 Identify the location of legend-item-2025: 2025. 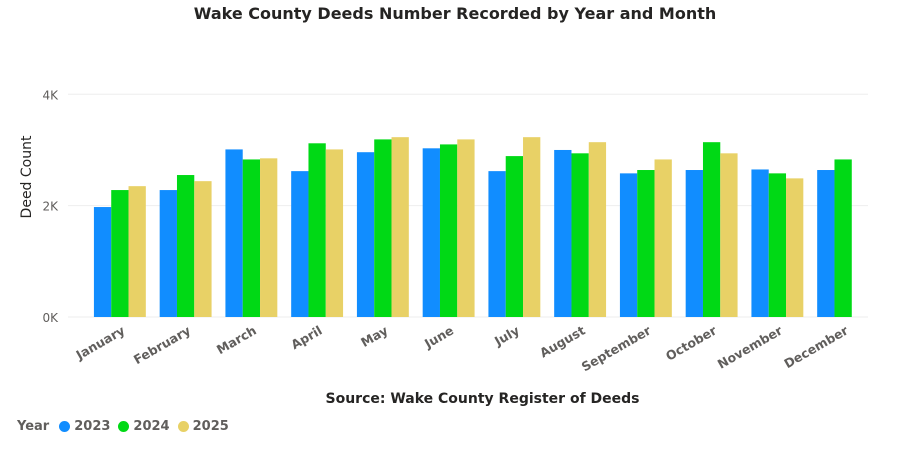
(203, 426).